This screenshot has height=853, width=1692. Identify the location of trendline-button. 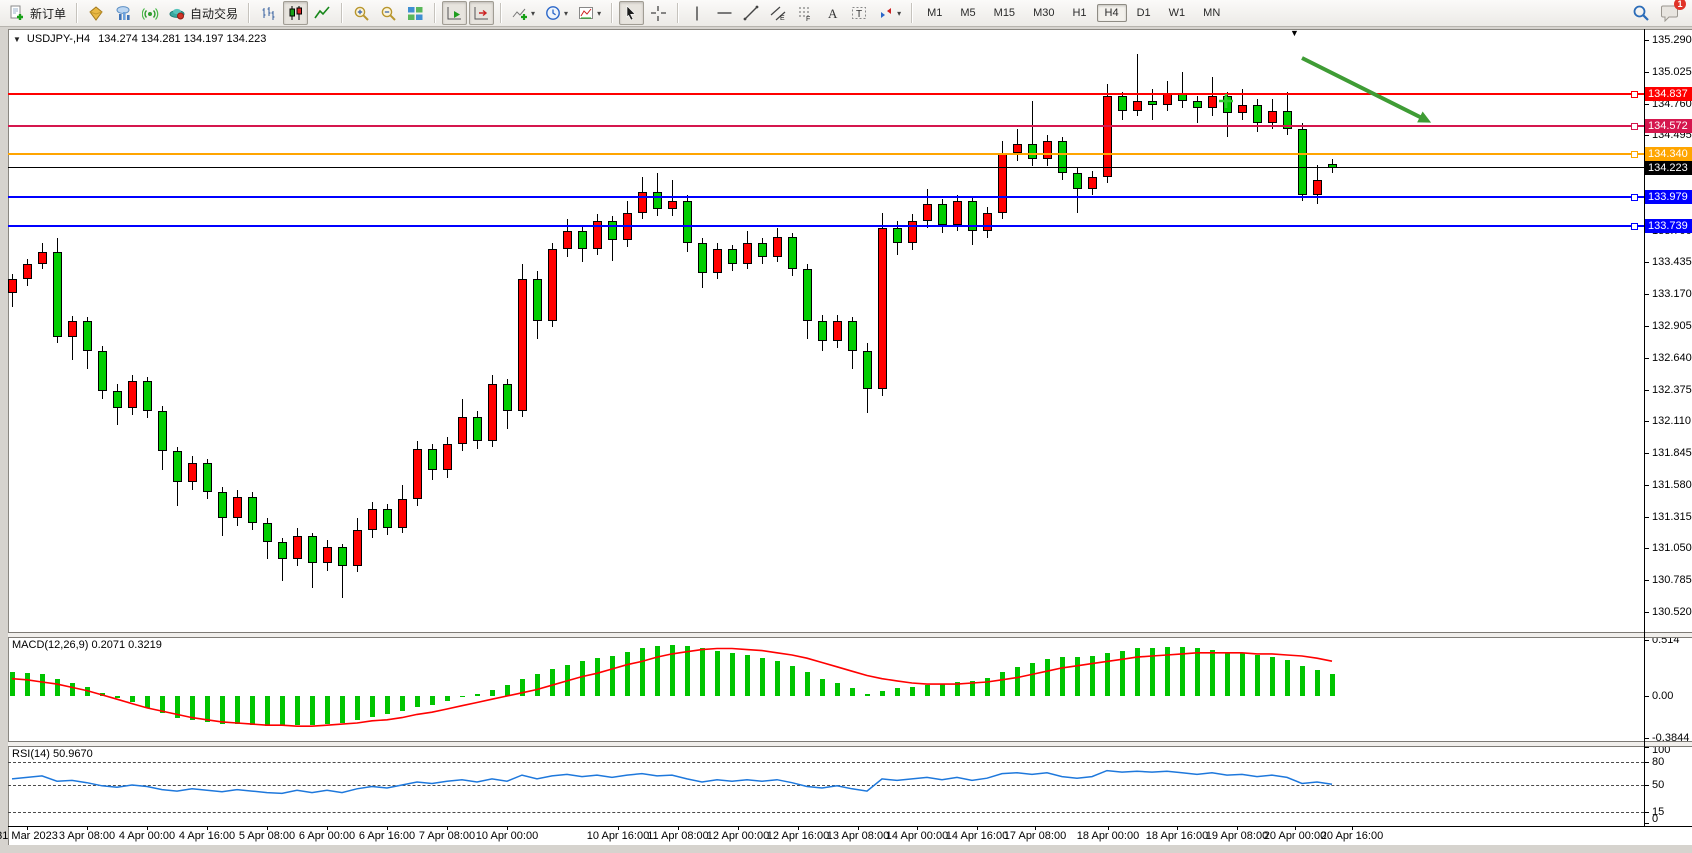
(751, 13).